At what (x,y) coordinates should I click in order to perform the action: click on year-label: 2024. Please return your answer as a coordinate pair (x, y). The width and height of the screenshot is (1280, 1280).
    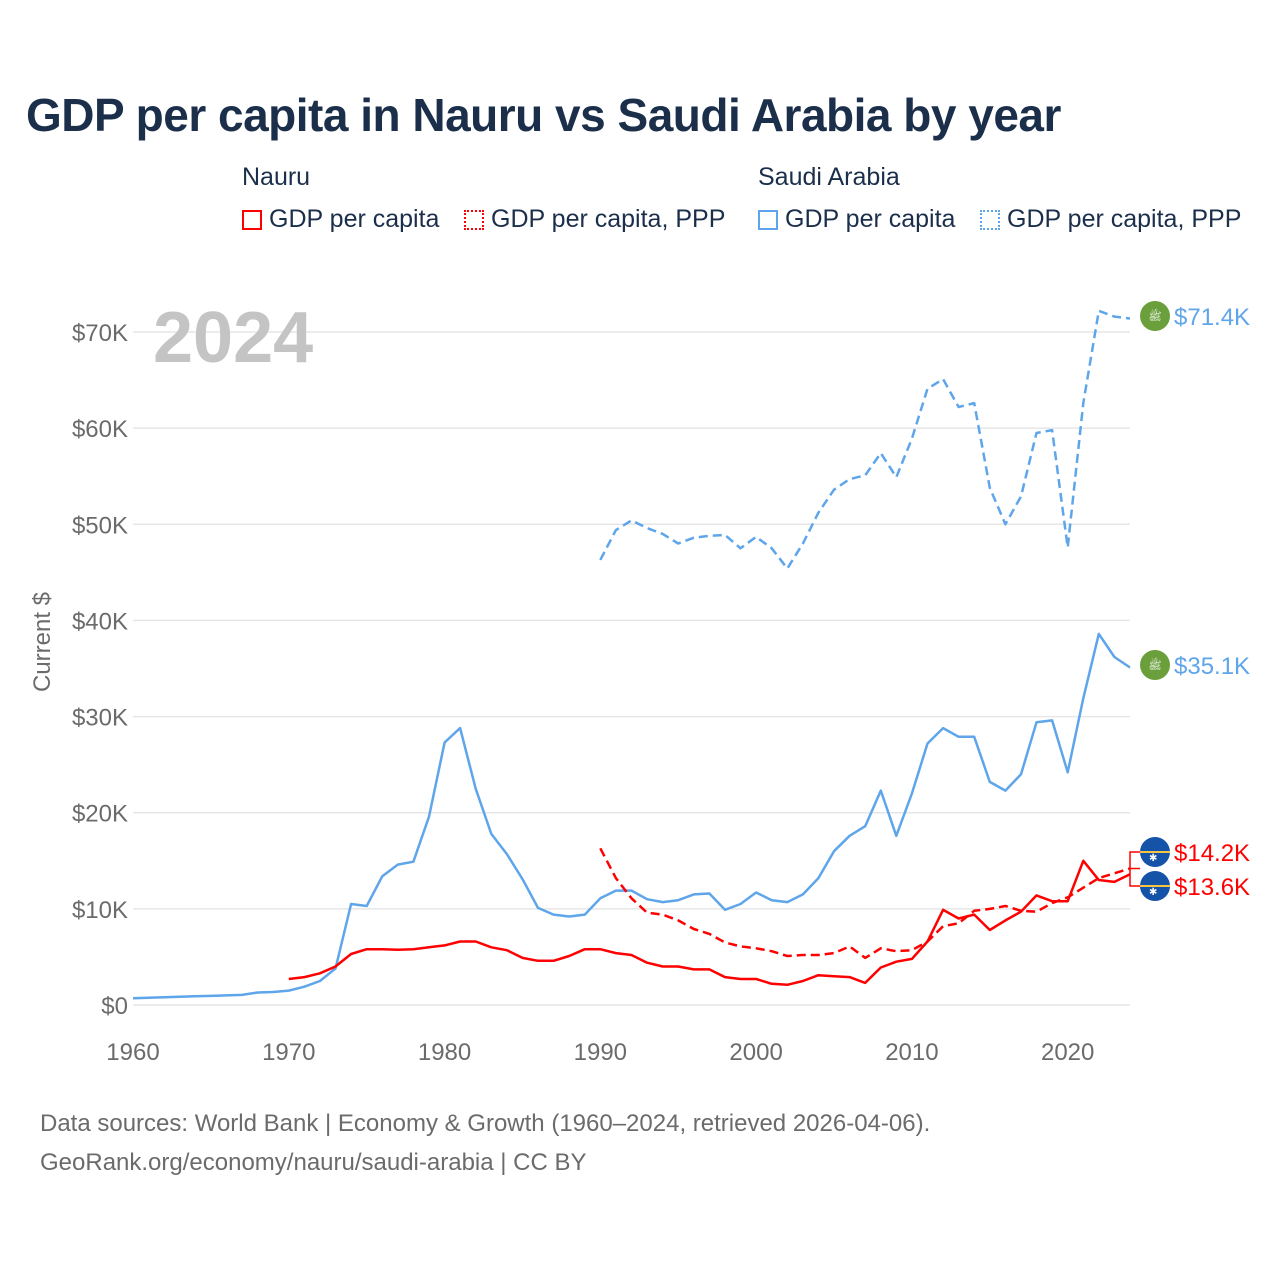
    Looking at the image, I should click on (233, 338).